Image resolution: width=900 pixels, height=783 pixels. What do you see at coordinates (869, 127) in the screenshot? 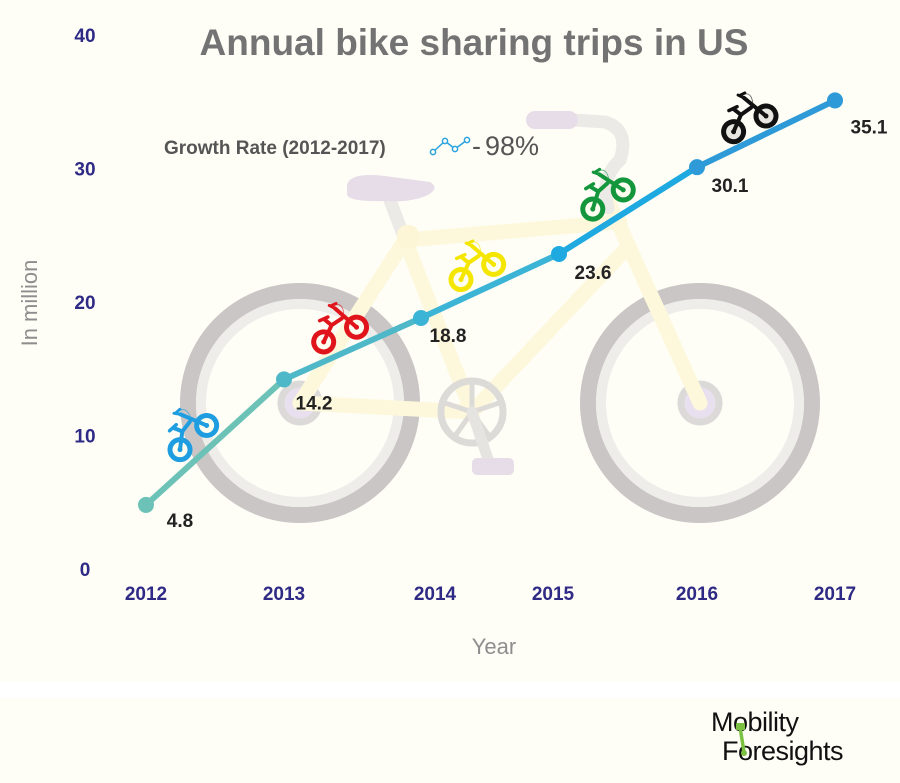
I see `data-label: 35.1` at bounding box center [869, 127].